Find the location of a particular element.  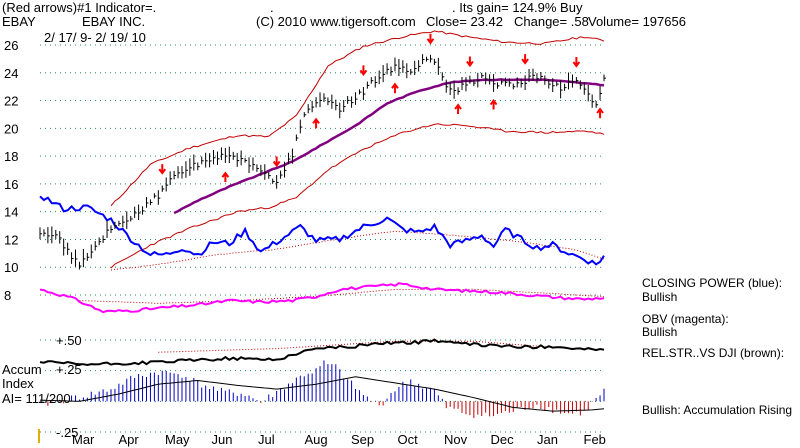

accum-labels: +.50 Accum +.25 Index AI= 111/200 -.25 is located at coordinates (42, 388).